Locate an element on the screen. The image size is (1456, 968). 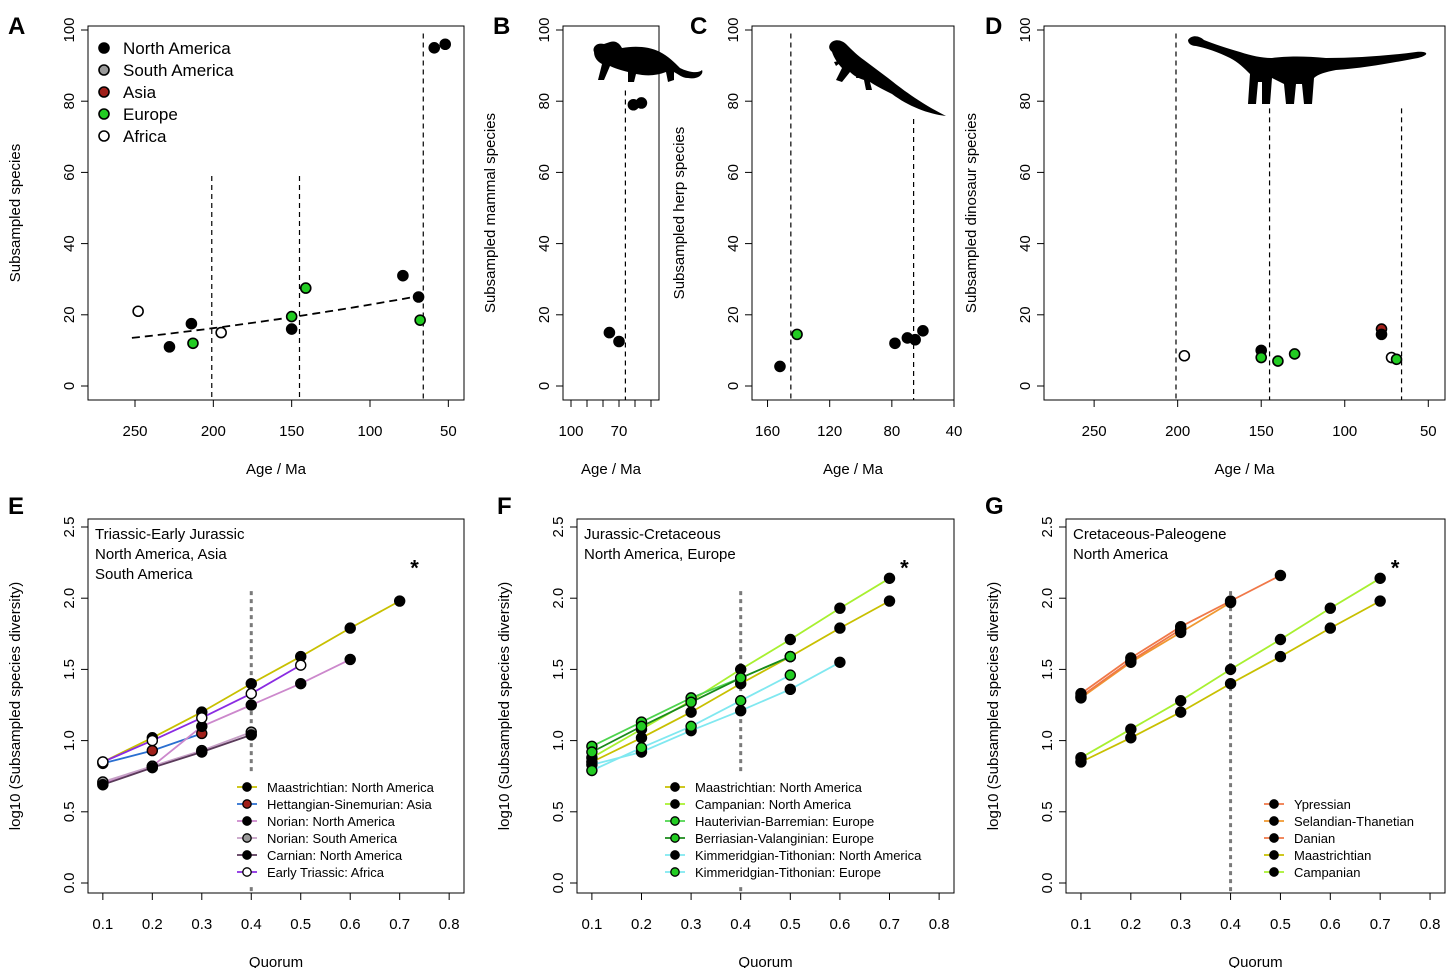
x-axis: 0.1 0.2 0.3 0.4 0.5 0.6 0.7 0.8 Quorum is located at coordinates (1256, 930).